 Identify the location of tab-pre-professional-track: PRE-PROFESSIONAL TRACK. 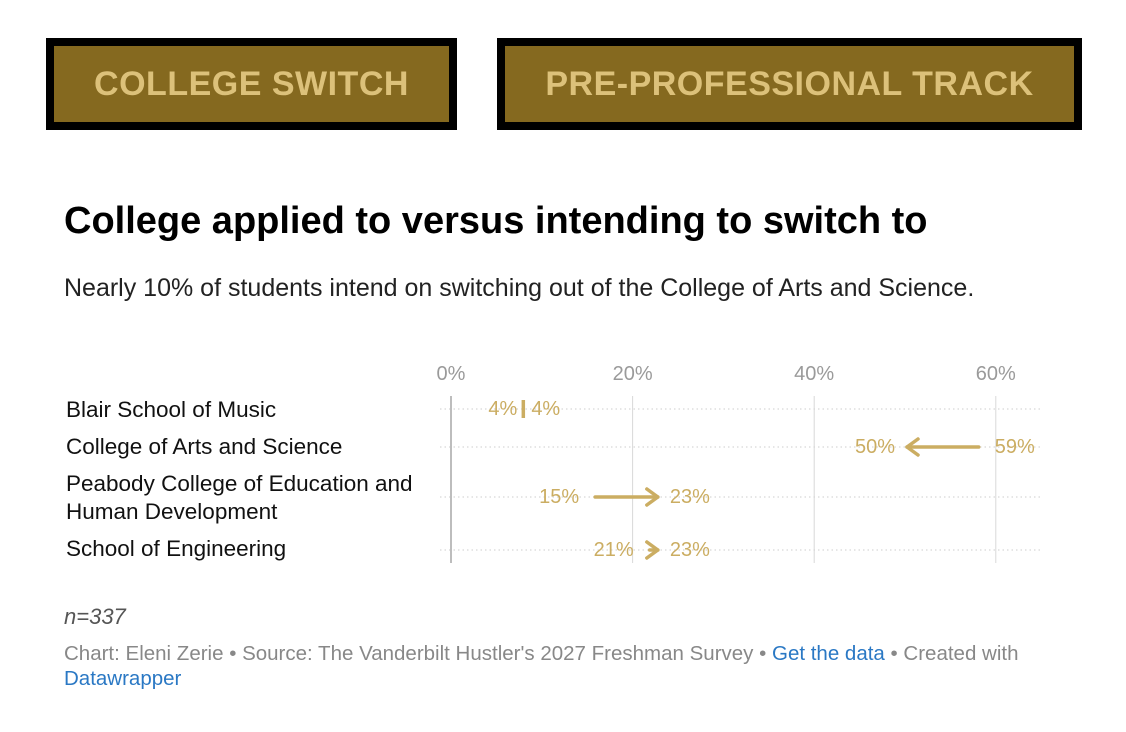
(789, 84).